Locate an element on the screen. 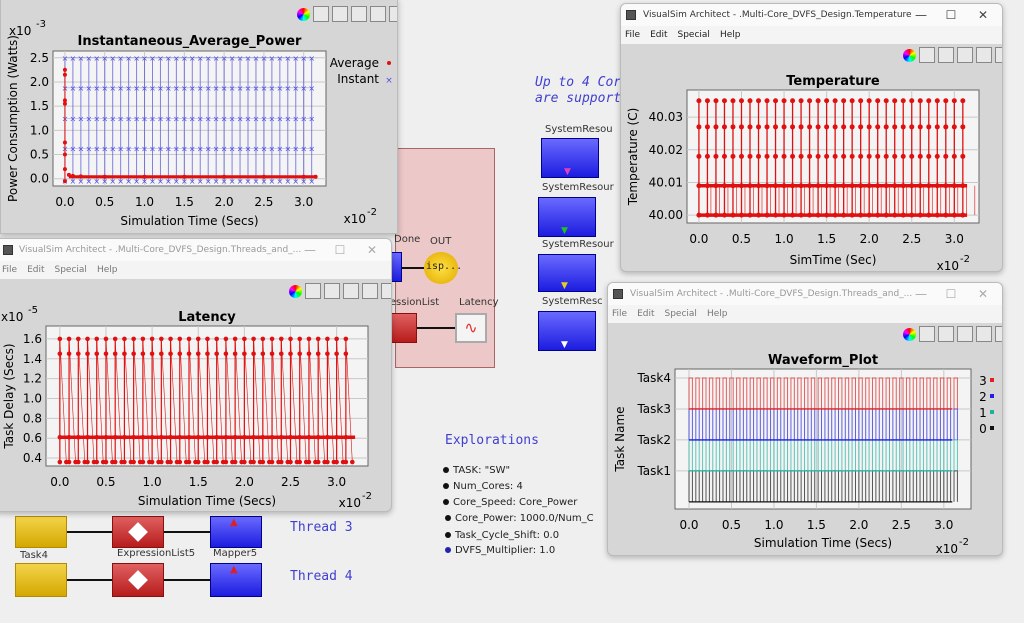  legend-marker: × is located at coordinates (389, 81).